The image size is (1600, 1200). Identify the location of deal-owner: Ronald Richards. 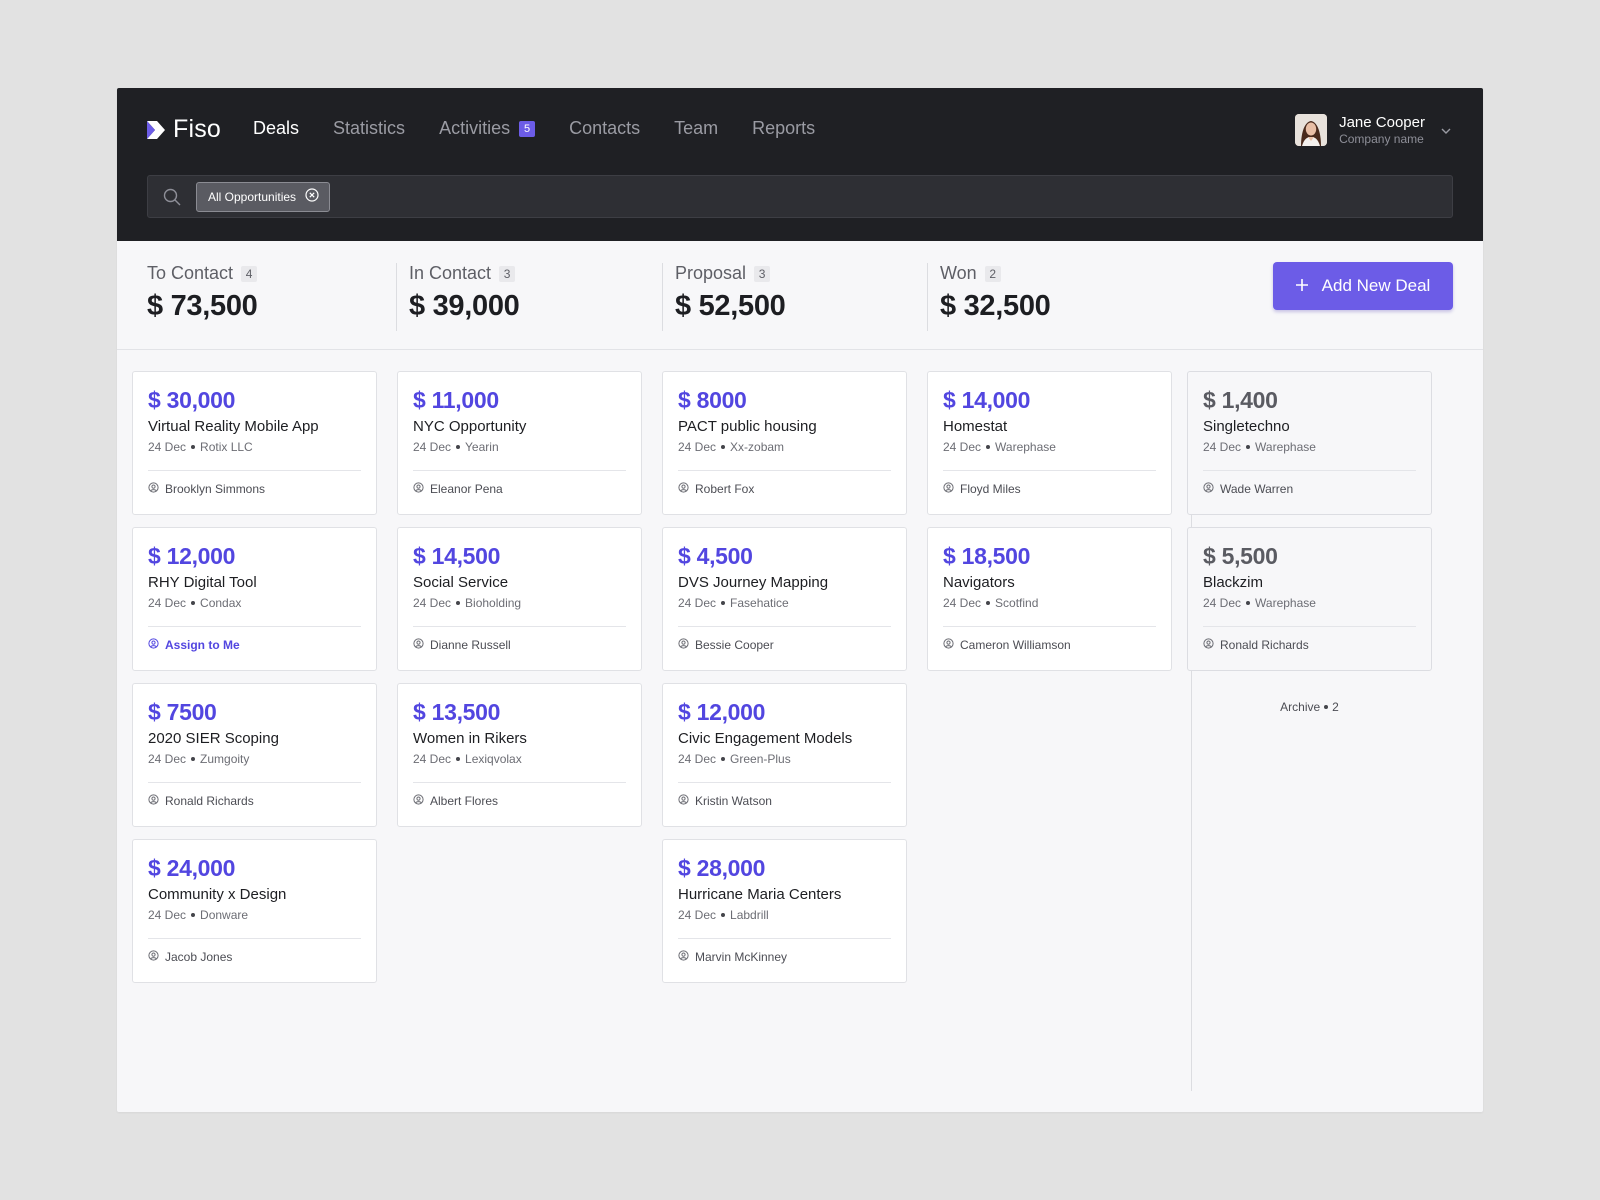
(254, 801).